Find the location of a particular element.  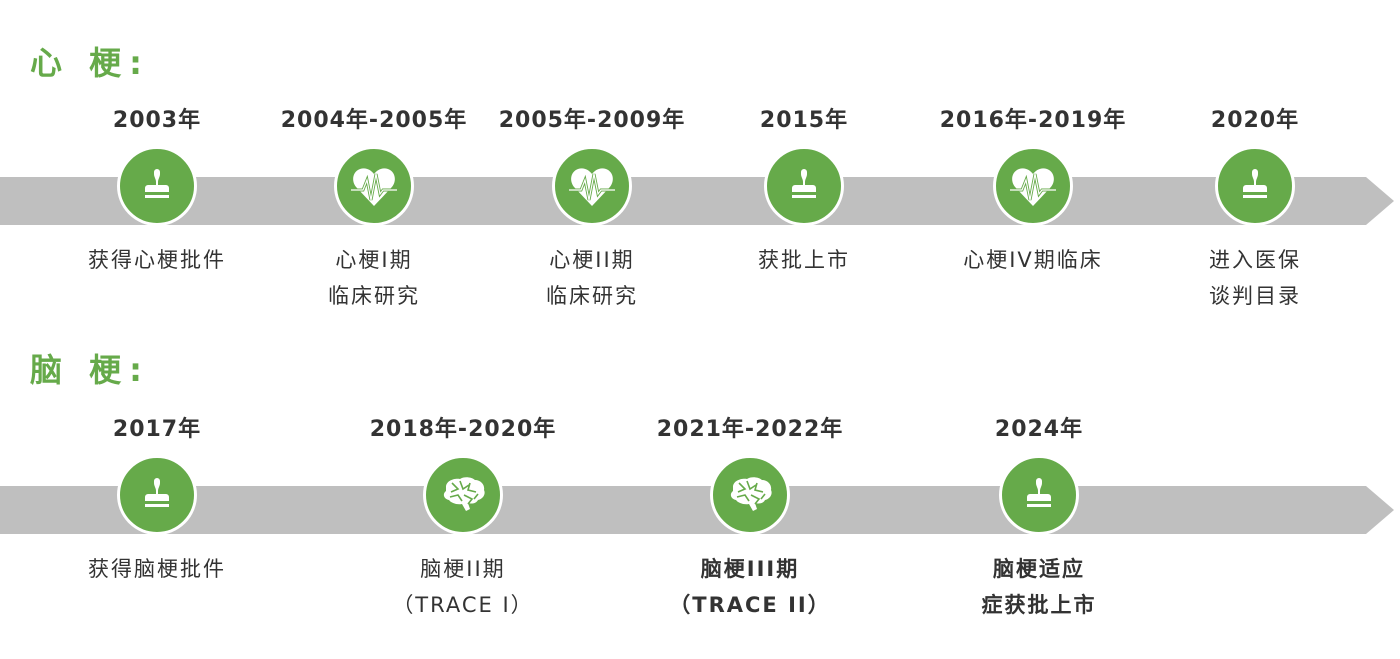

milestone-label-line: 进入医保 is located at coordinates (1255, 260).